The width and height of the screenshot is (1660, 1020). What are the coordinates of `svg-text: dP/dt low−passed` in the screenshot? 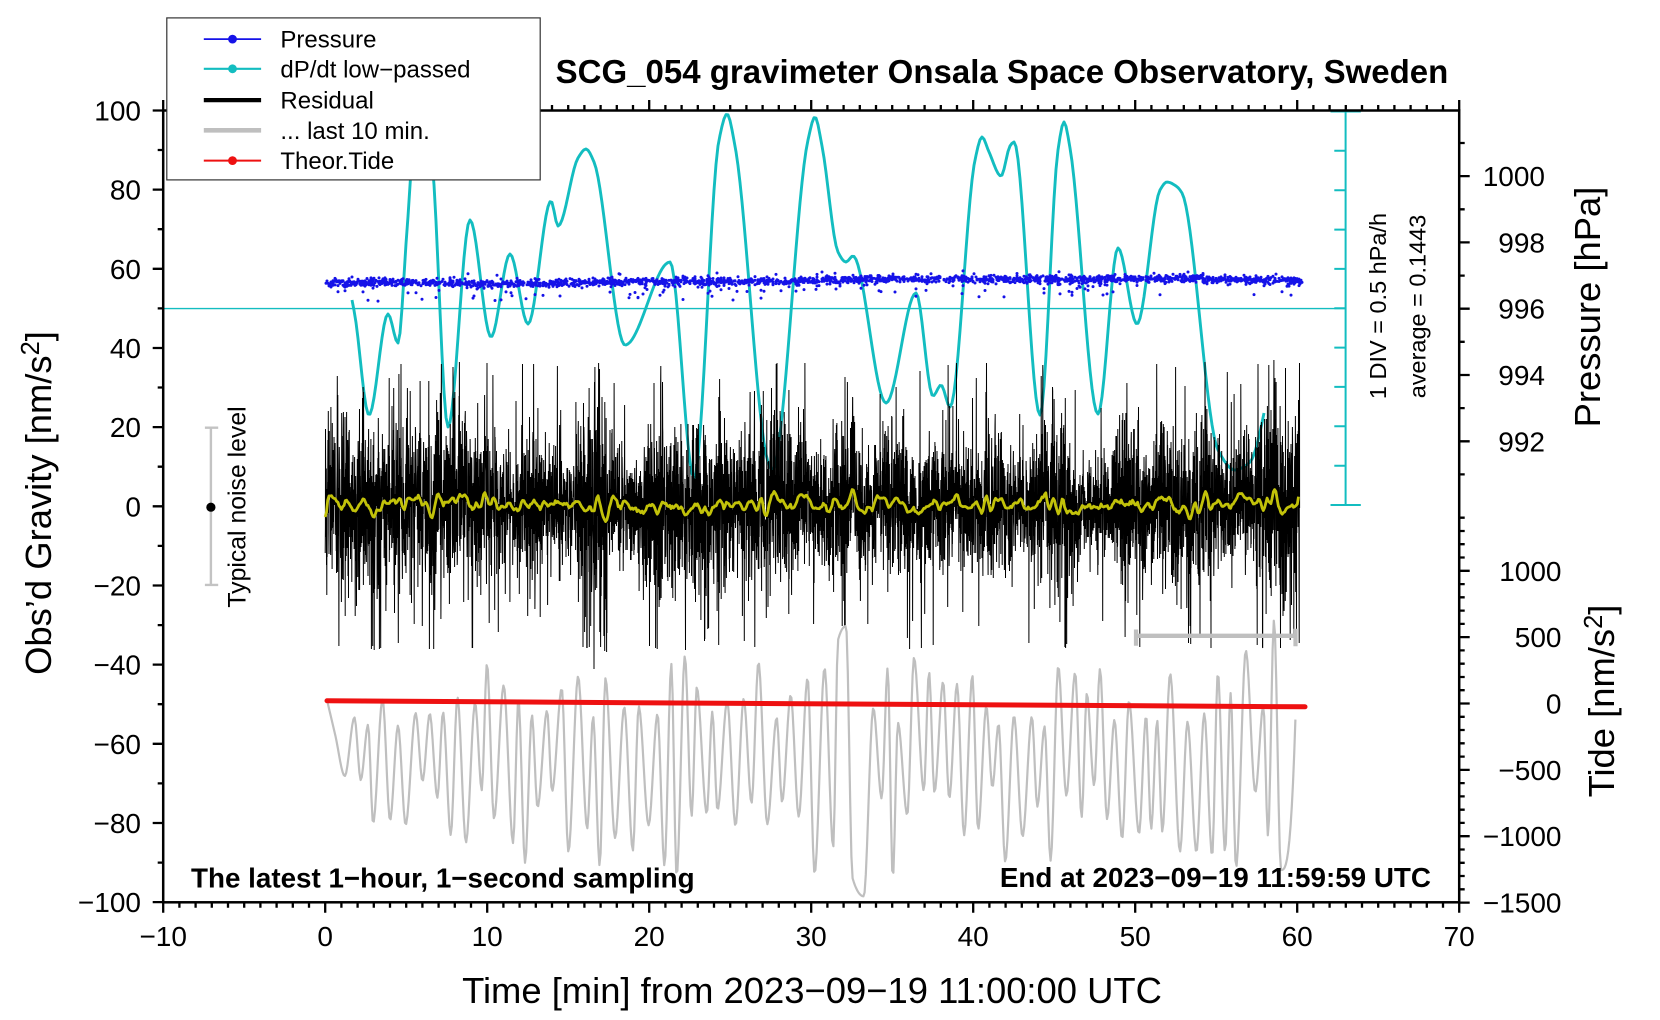 It's located at (375, 69).